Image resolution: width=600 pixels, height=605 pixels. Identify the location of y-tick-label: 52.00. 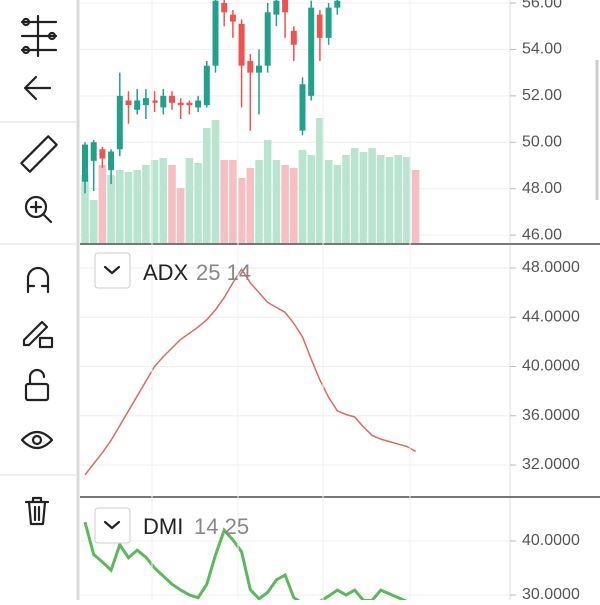
(542, 95).